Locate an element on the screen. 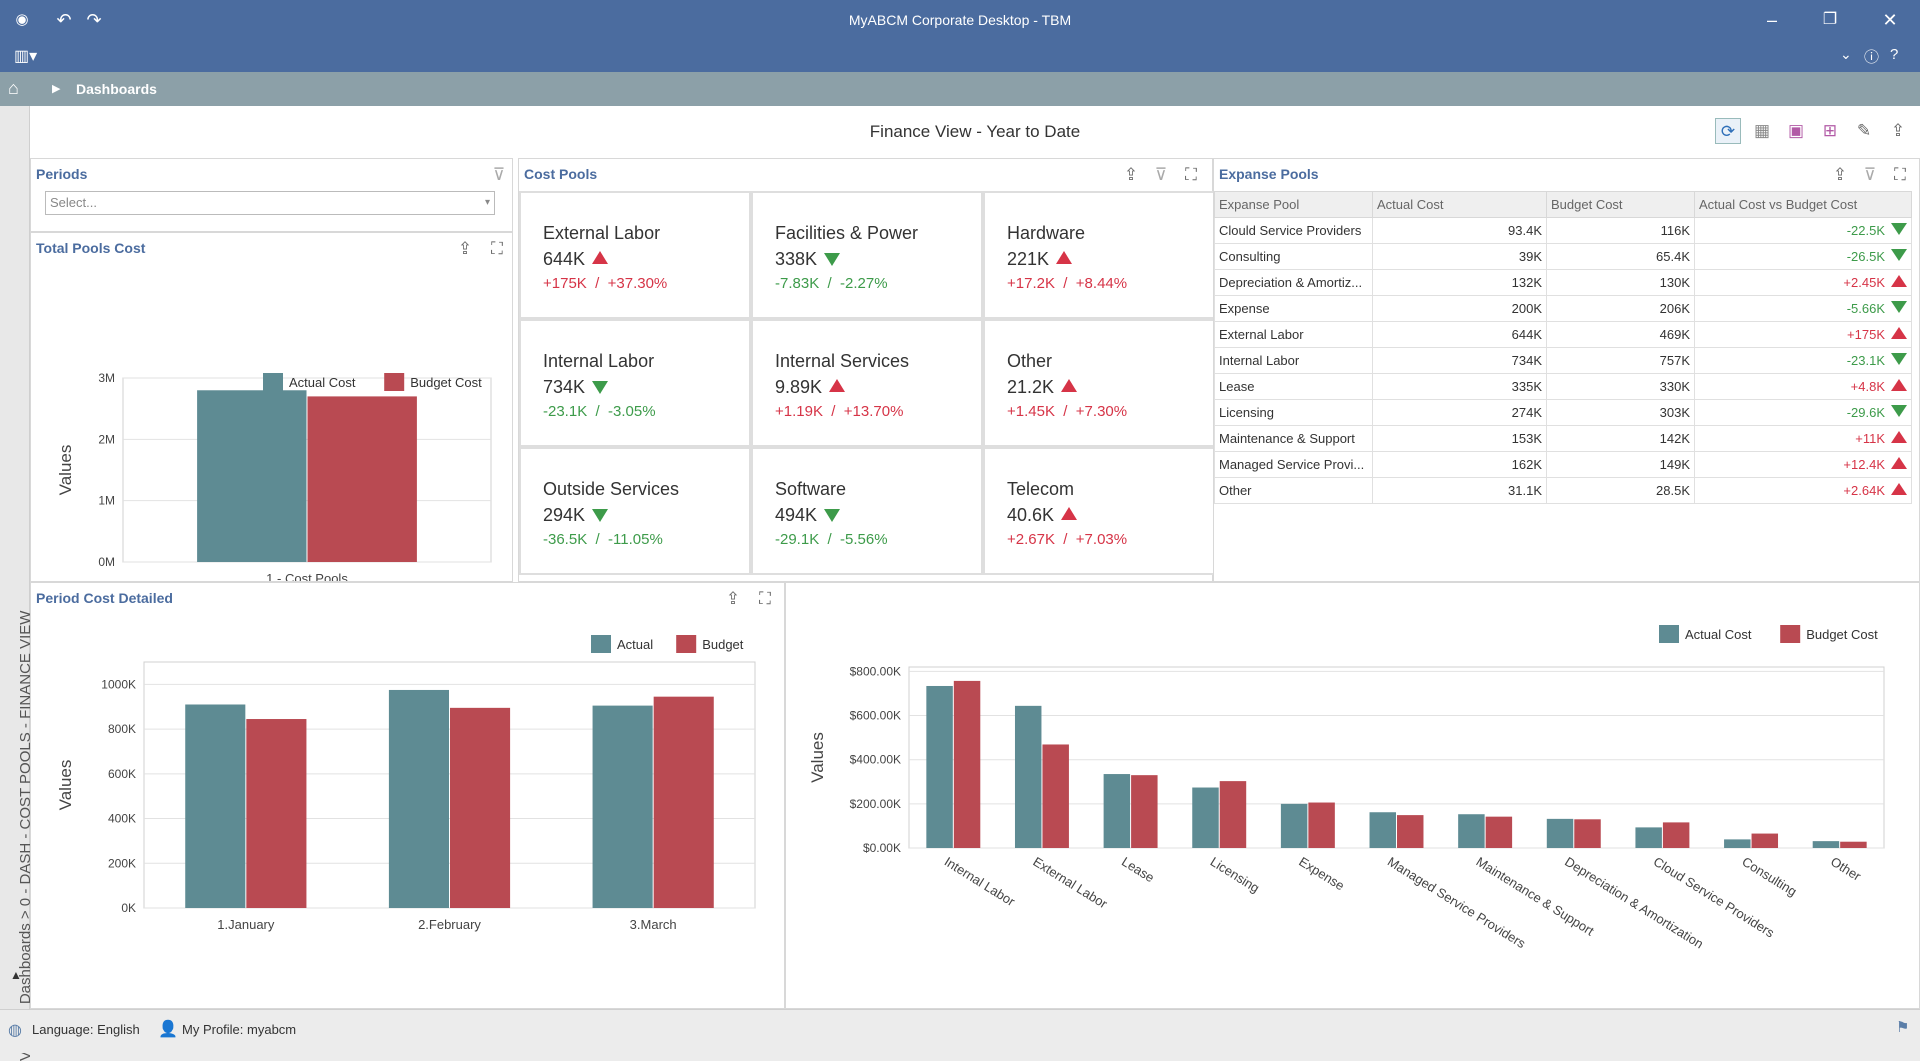  redo-icon: ↷ is located at coordinates (94, 20).